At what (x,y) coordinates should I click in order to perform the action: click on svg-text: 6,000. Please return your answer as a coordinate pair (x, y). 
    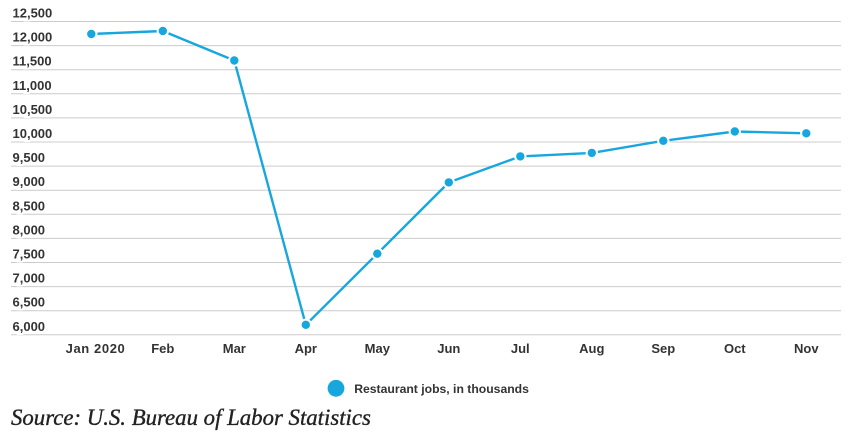
    Looking at the image, I should click on (29, 326).